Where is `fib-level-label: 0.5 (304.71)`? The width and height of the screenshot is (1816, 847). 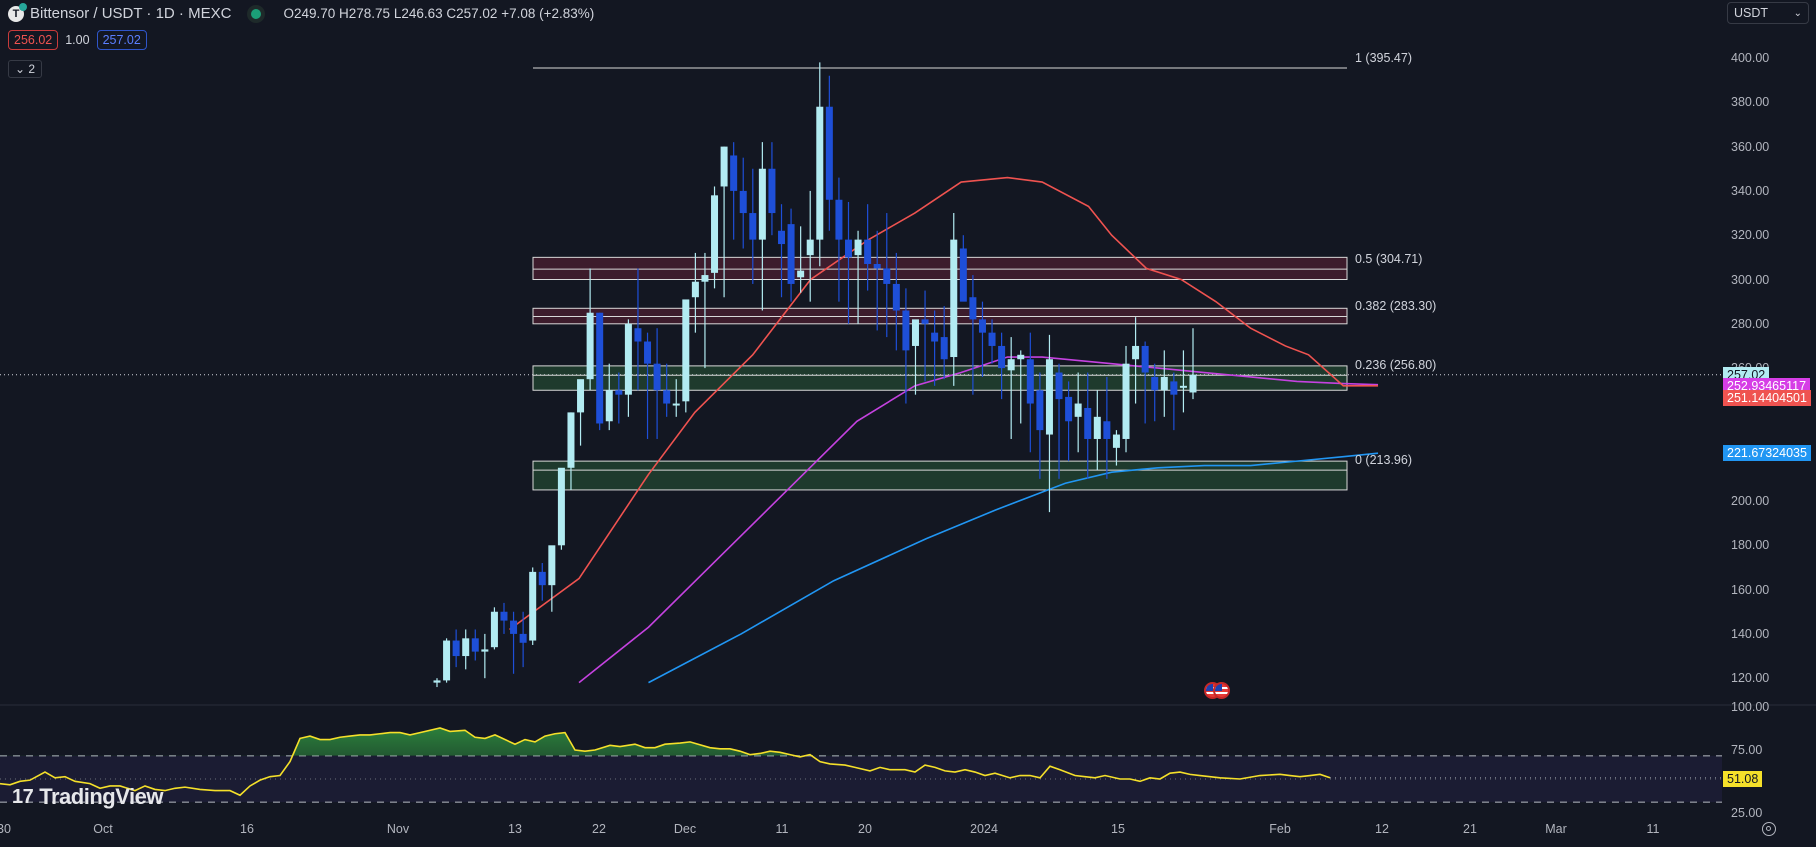
fib-level-label: 0.5 (304.71) is located at coordinates (1389, 259).